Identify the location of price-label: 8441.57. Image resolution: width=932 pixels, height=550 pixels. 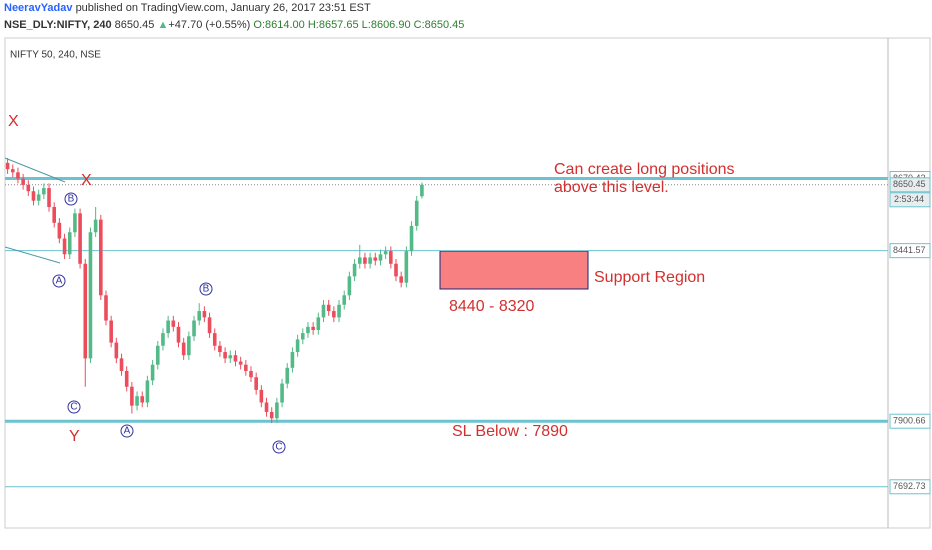
(909, 250).